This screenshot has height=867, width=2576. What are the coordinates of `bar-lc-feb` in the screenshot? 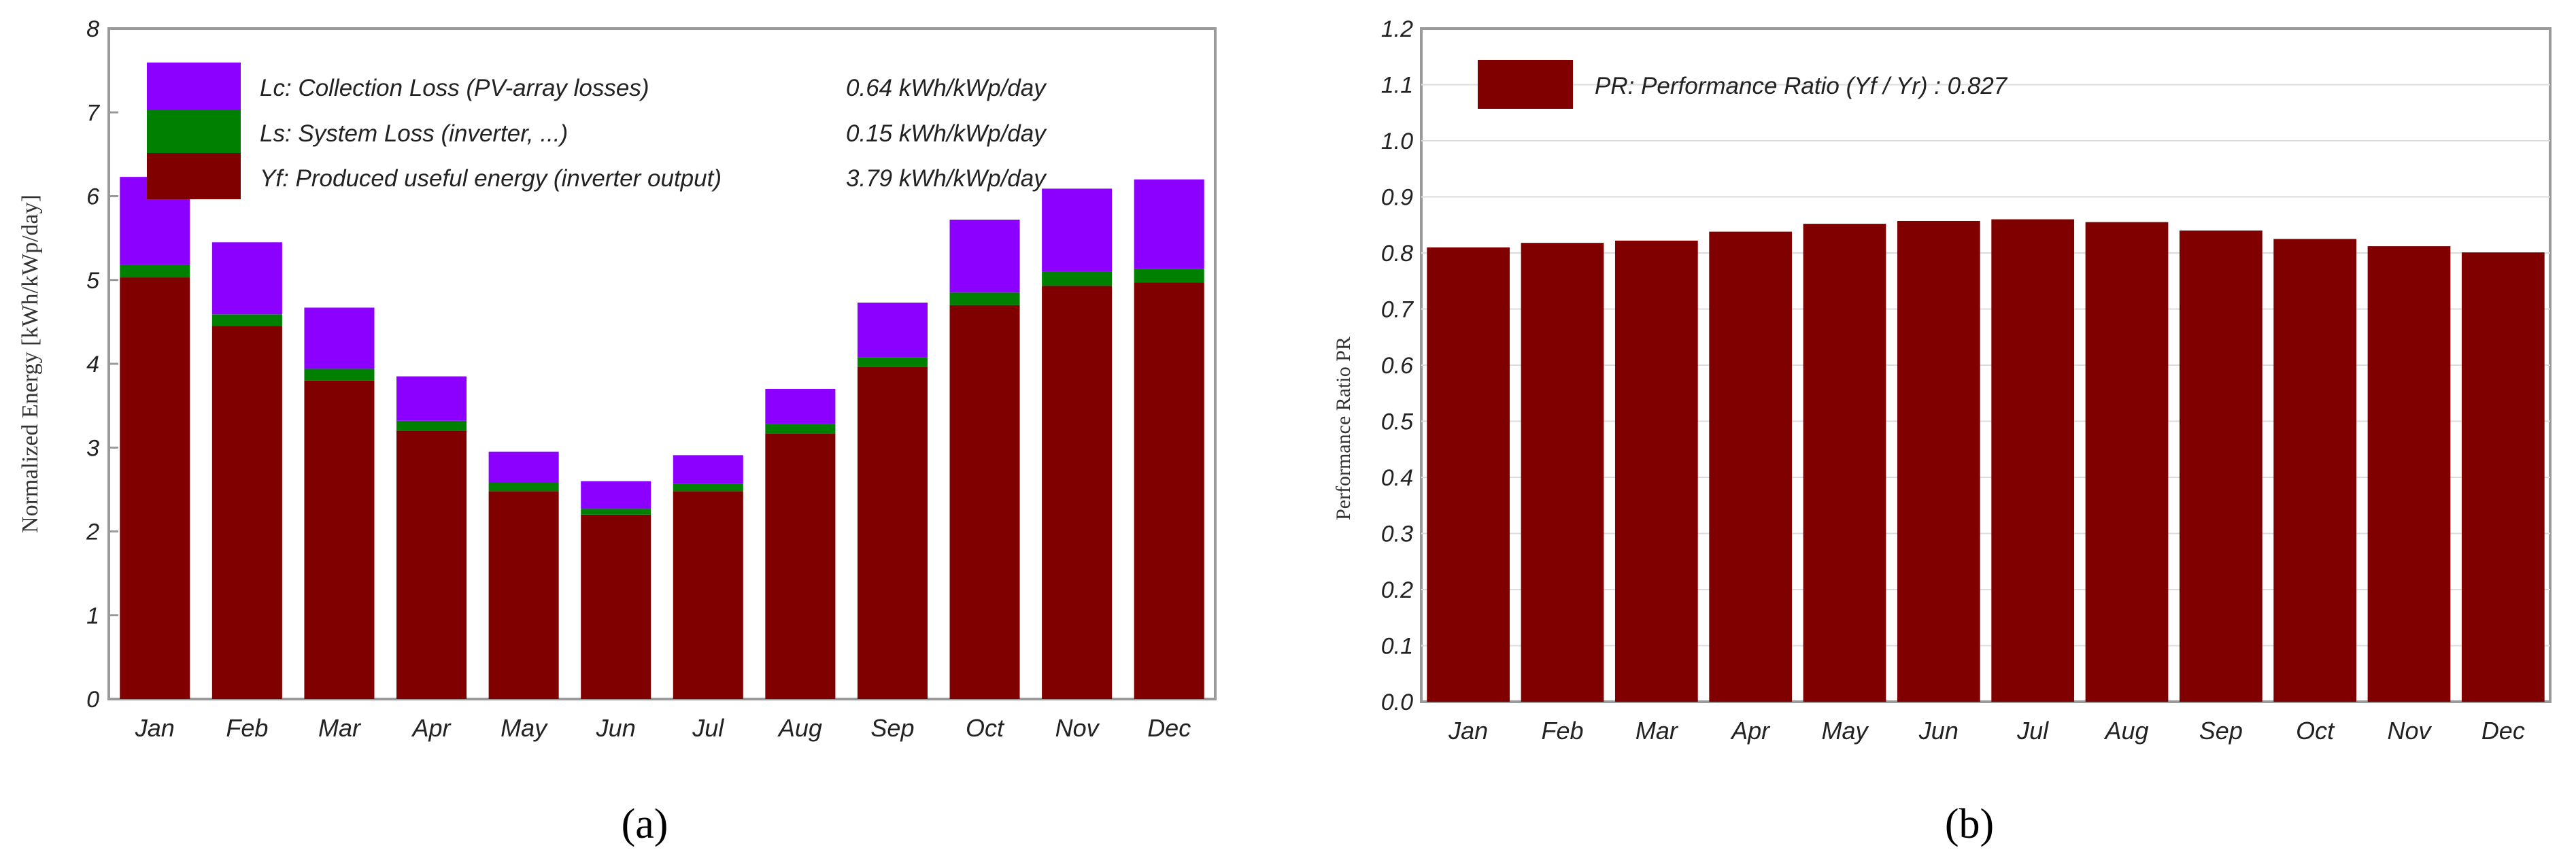 It's located at (246, 278).